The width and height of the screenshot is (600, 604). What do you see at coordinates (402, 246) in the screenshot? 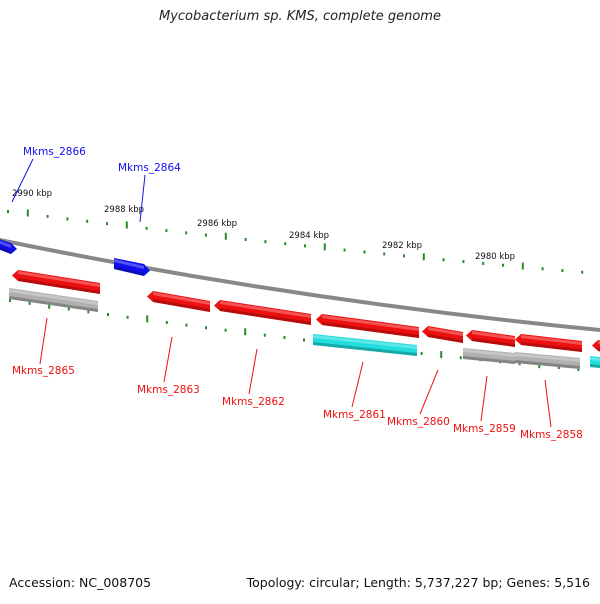
I see `tick-label: 2982 kbp` at bounding box center [402, 246].